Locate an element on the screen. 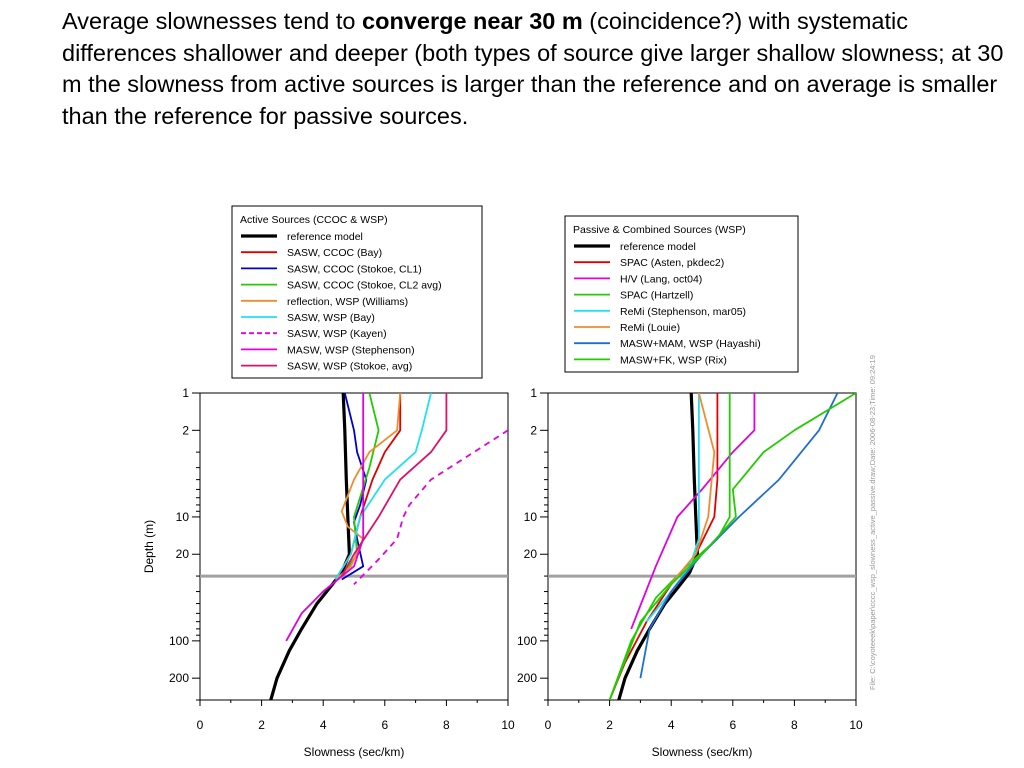  legend-entry: ReMi (Stephenson, mar05) is located at coordinates (683, 312).